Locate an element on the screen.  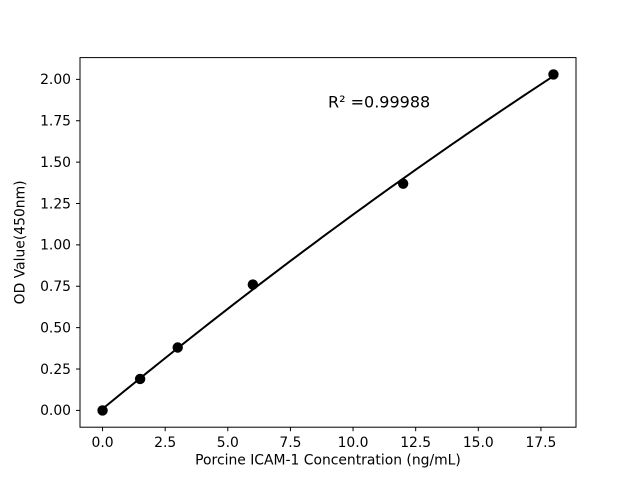
x-tick-label: 2.5 is located at coordinates (165, 443).